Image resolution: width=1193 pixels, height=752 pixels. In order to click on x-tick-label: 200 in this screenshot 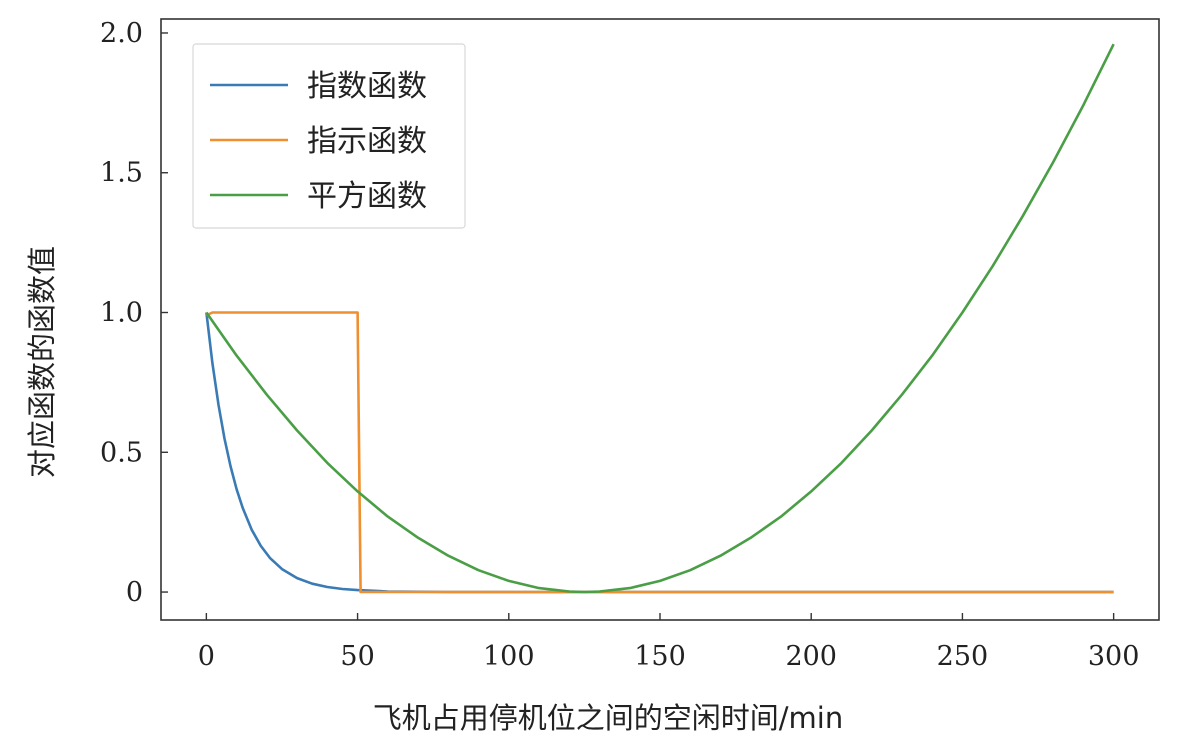, I will do `click(811, 656)`.